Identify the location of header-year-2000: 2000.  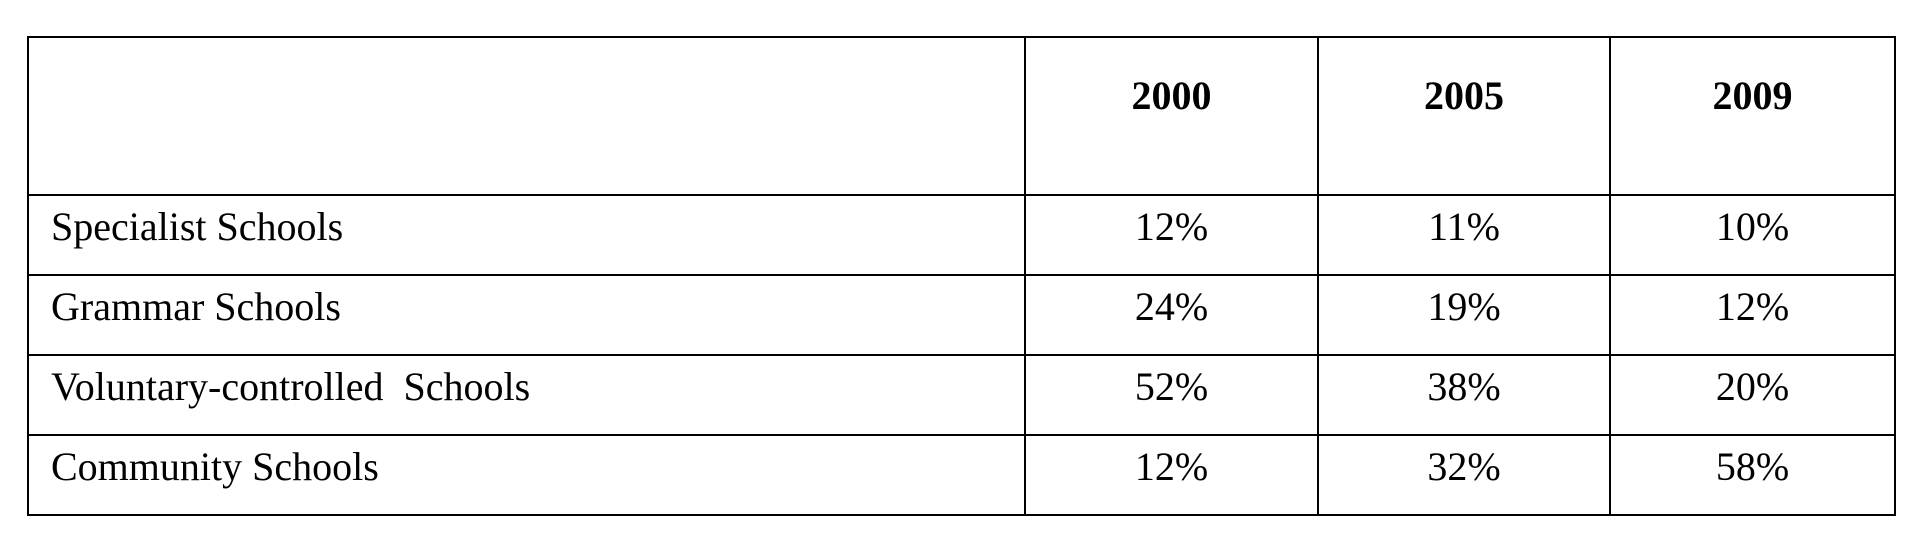
(1171, 116).